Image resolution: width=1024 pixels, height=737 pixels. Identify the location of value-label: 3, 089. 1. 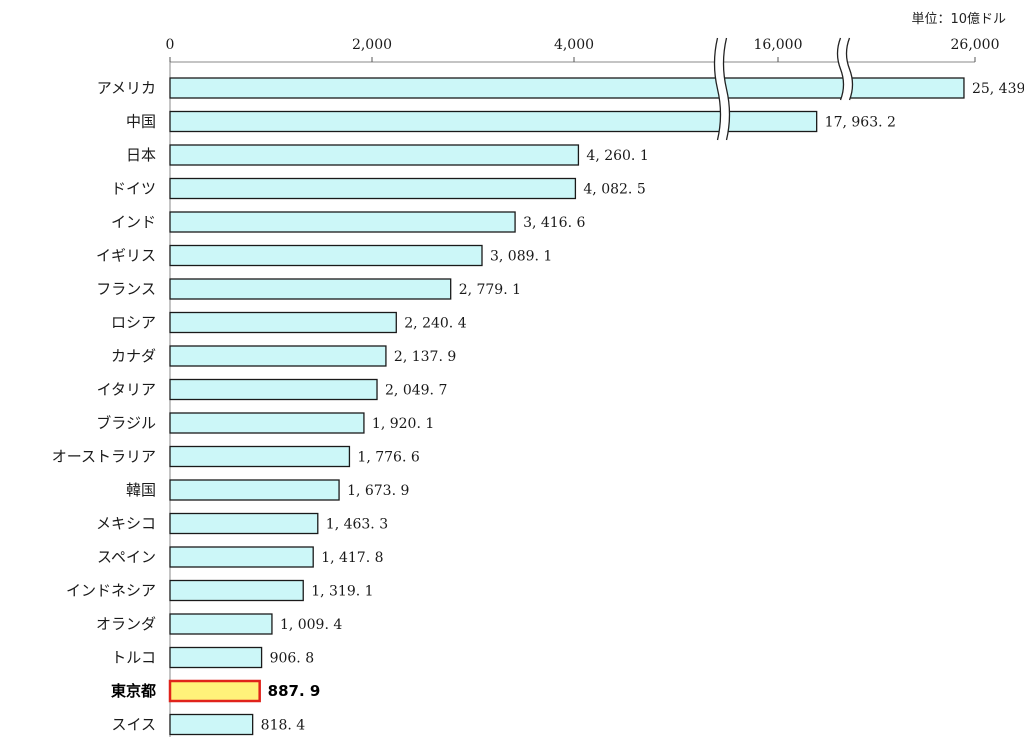
(521, 257).